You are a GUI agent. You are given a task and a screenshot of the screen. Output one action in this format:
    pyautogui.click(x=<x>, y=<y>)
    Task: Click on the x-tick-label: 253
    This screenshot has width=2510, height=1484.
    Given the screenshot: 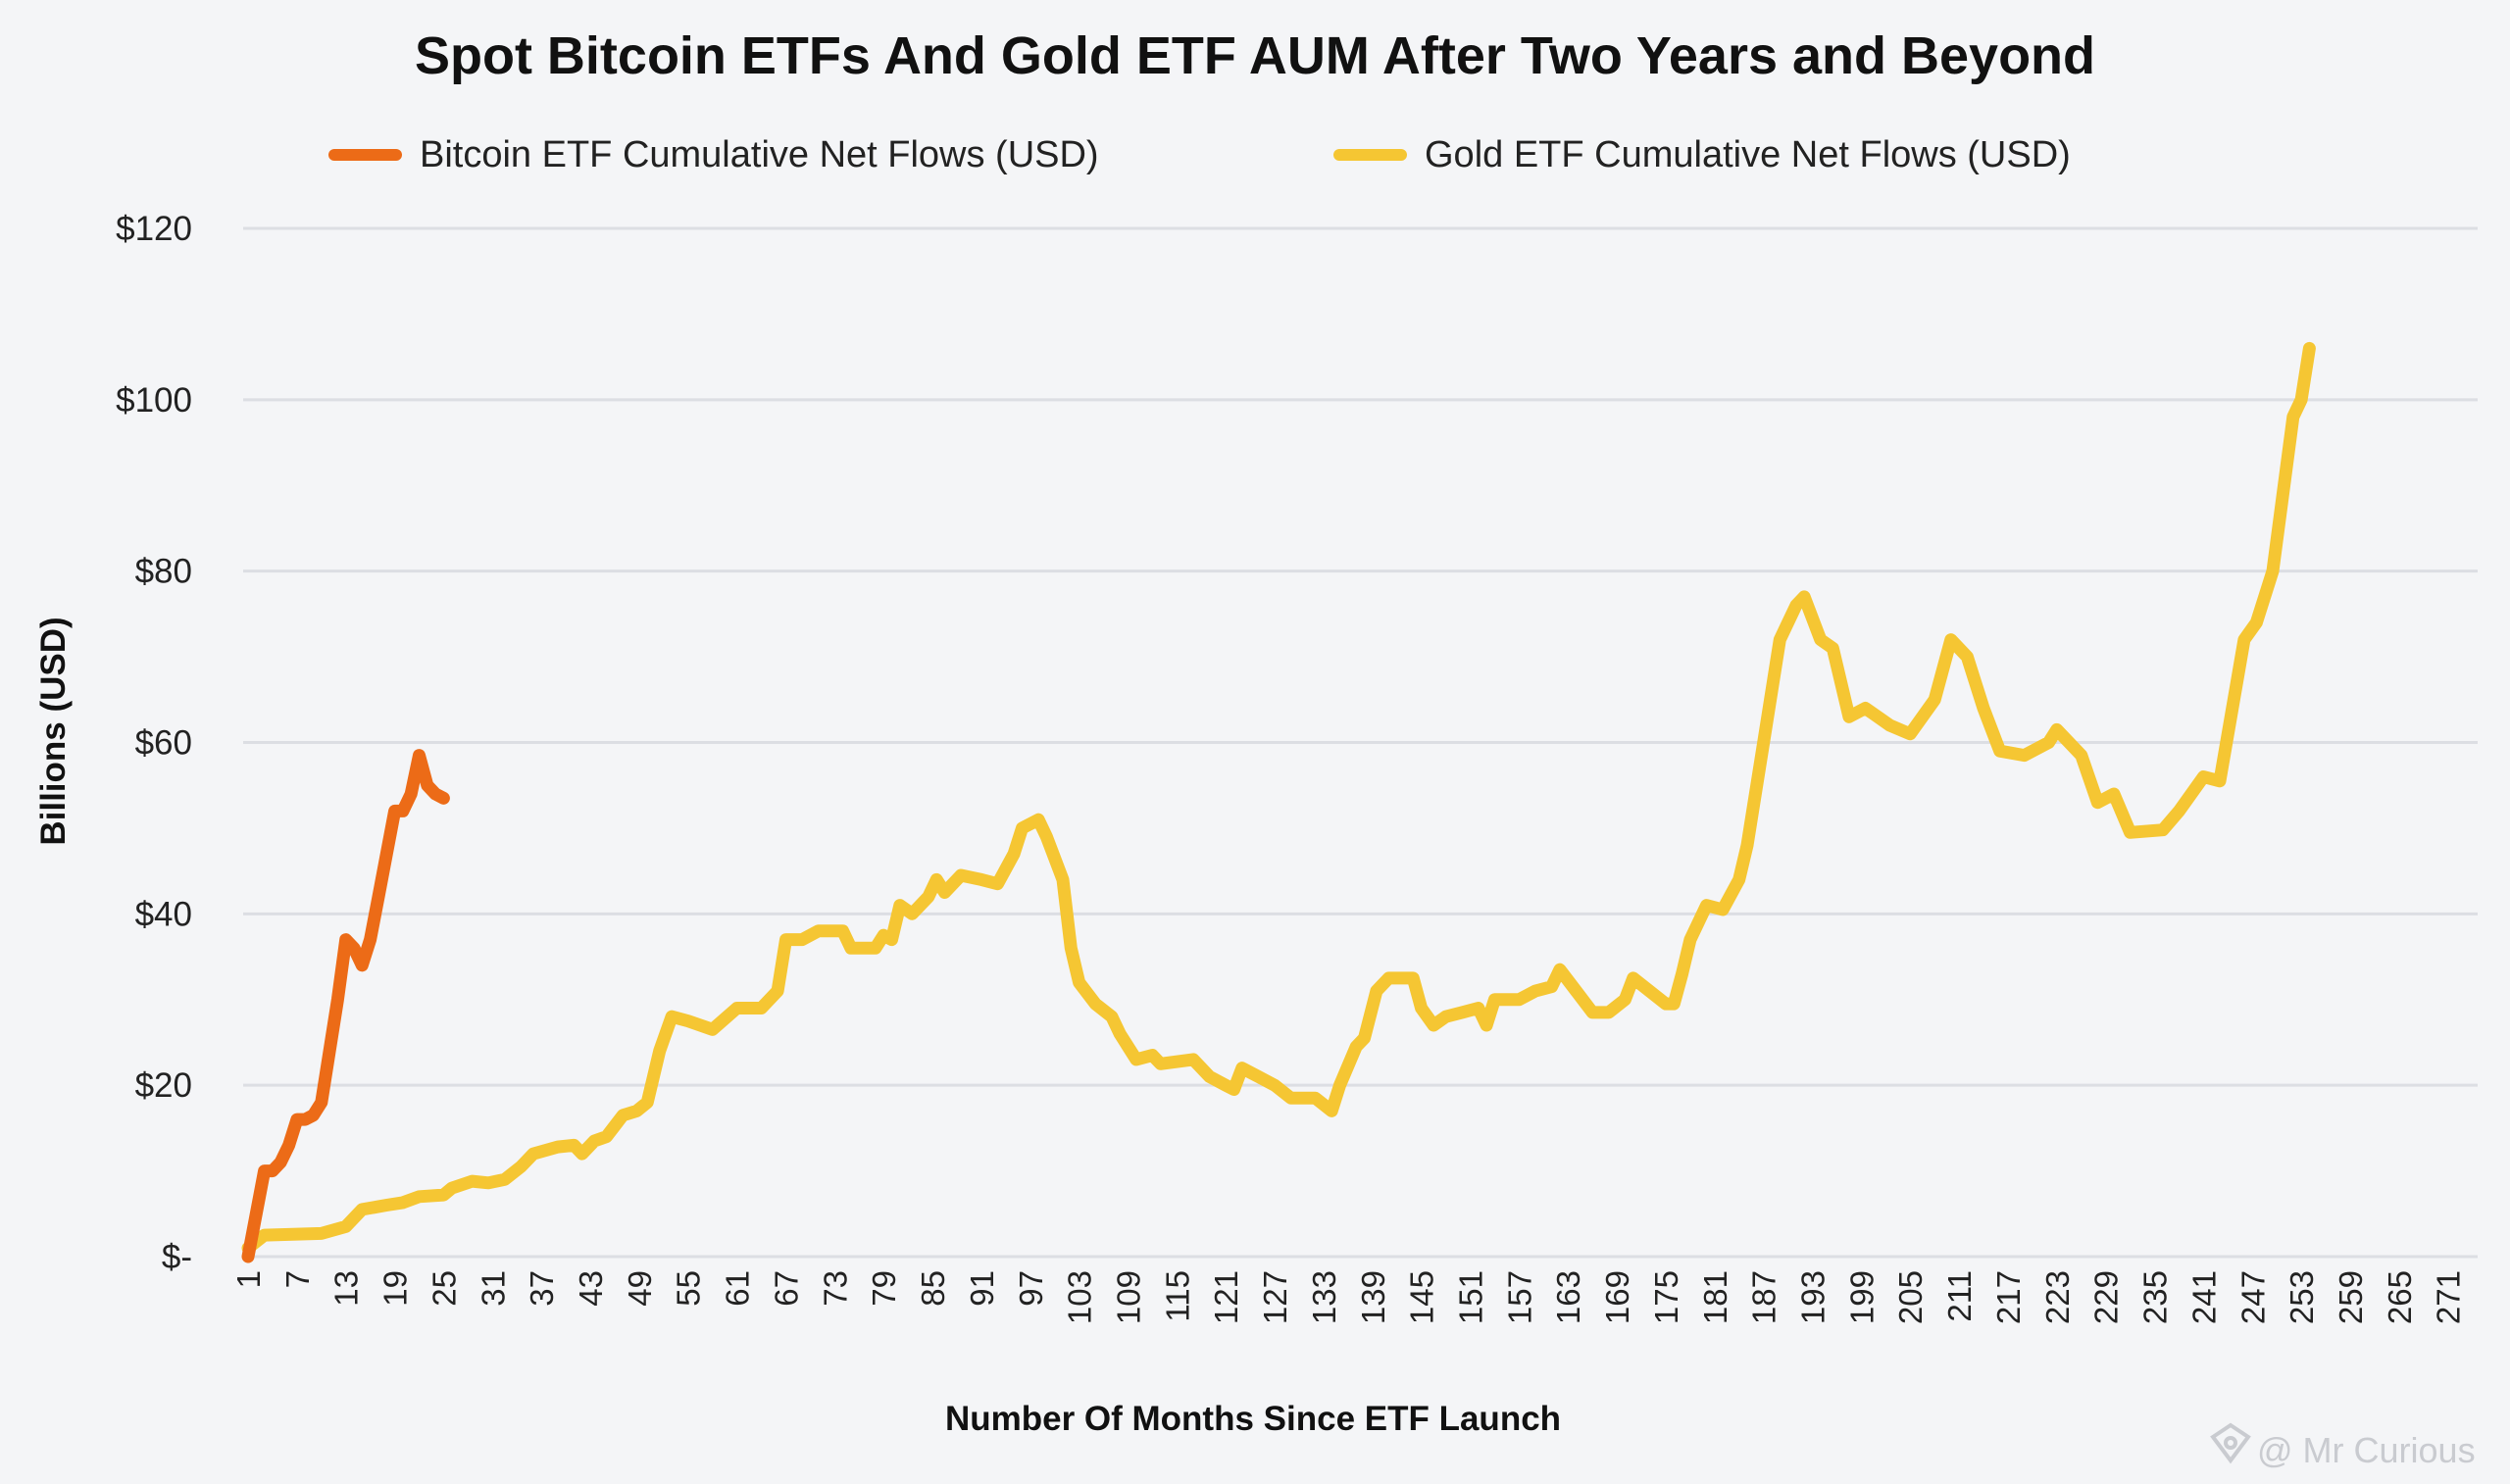 What is the action you would take?
    pyautogui.click(x=2302, y=1297)
    